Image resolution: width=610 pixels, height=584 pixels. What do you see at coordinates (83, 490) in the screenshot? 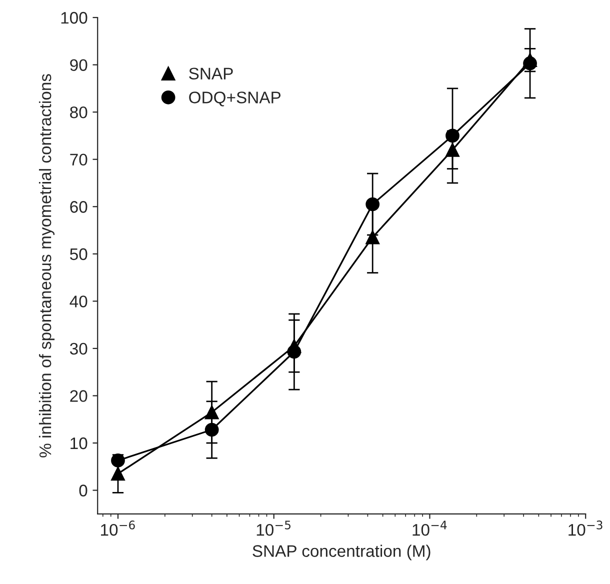
I see `y-tick-label: 0` at bounding box center [83, 490].